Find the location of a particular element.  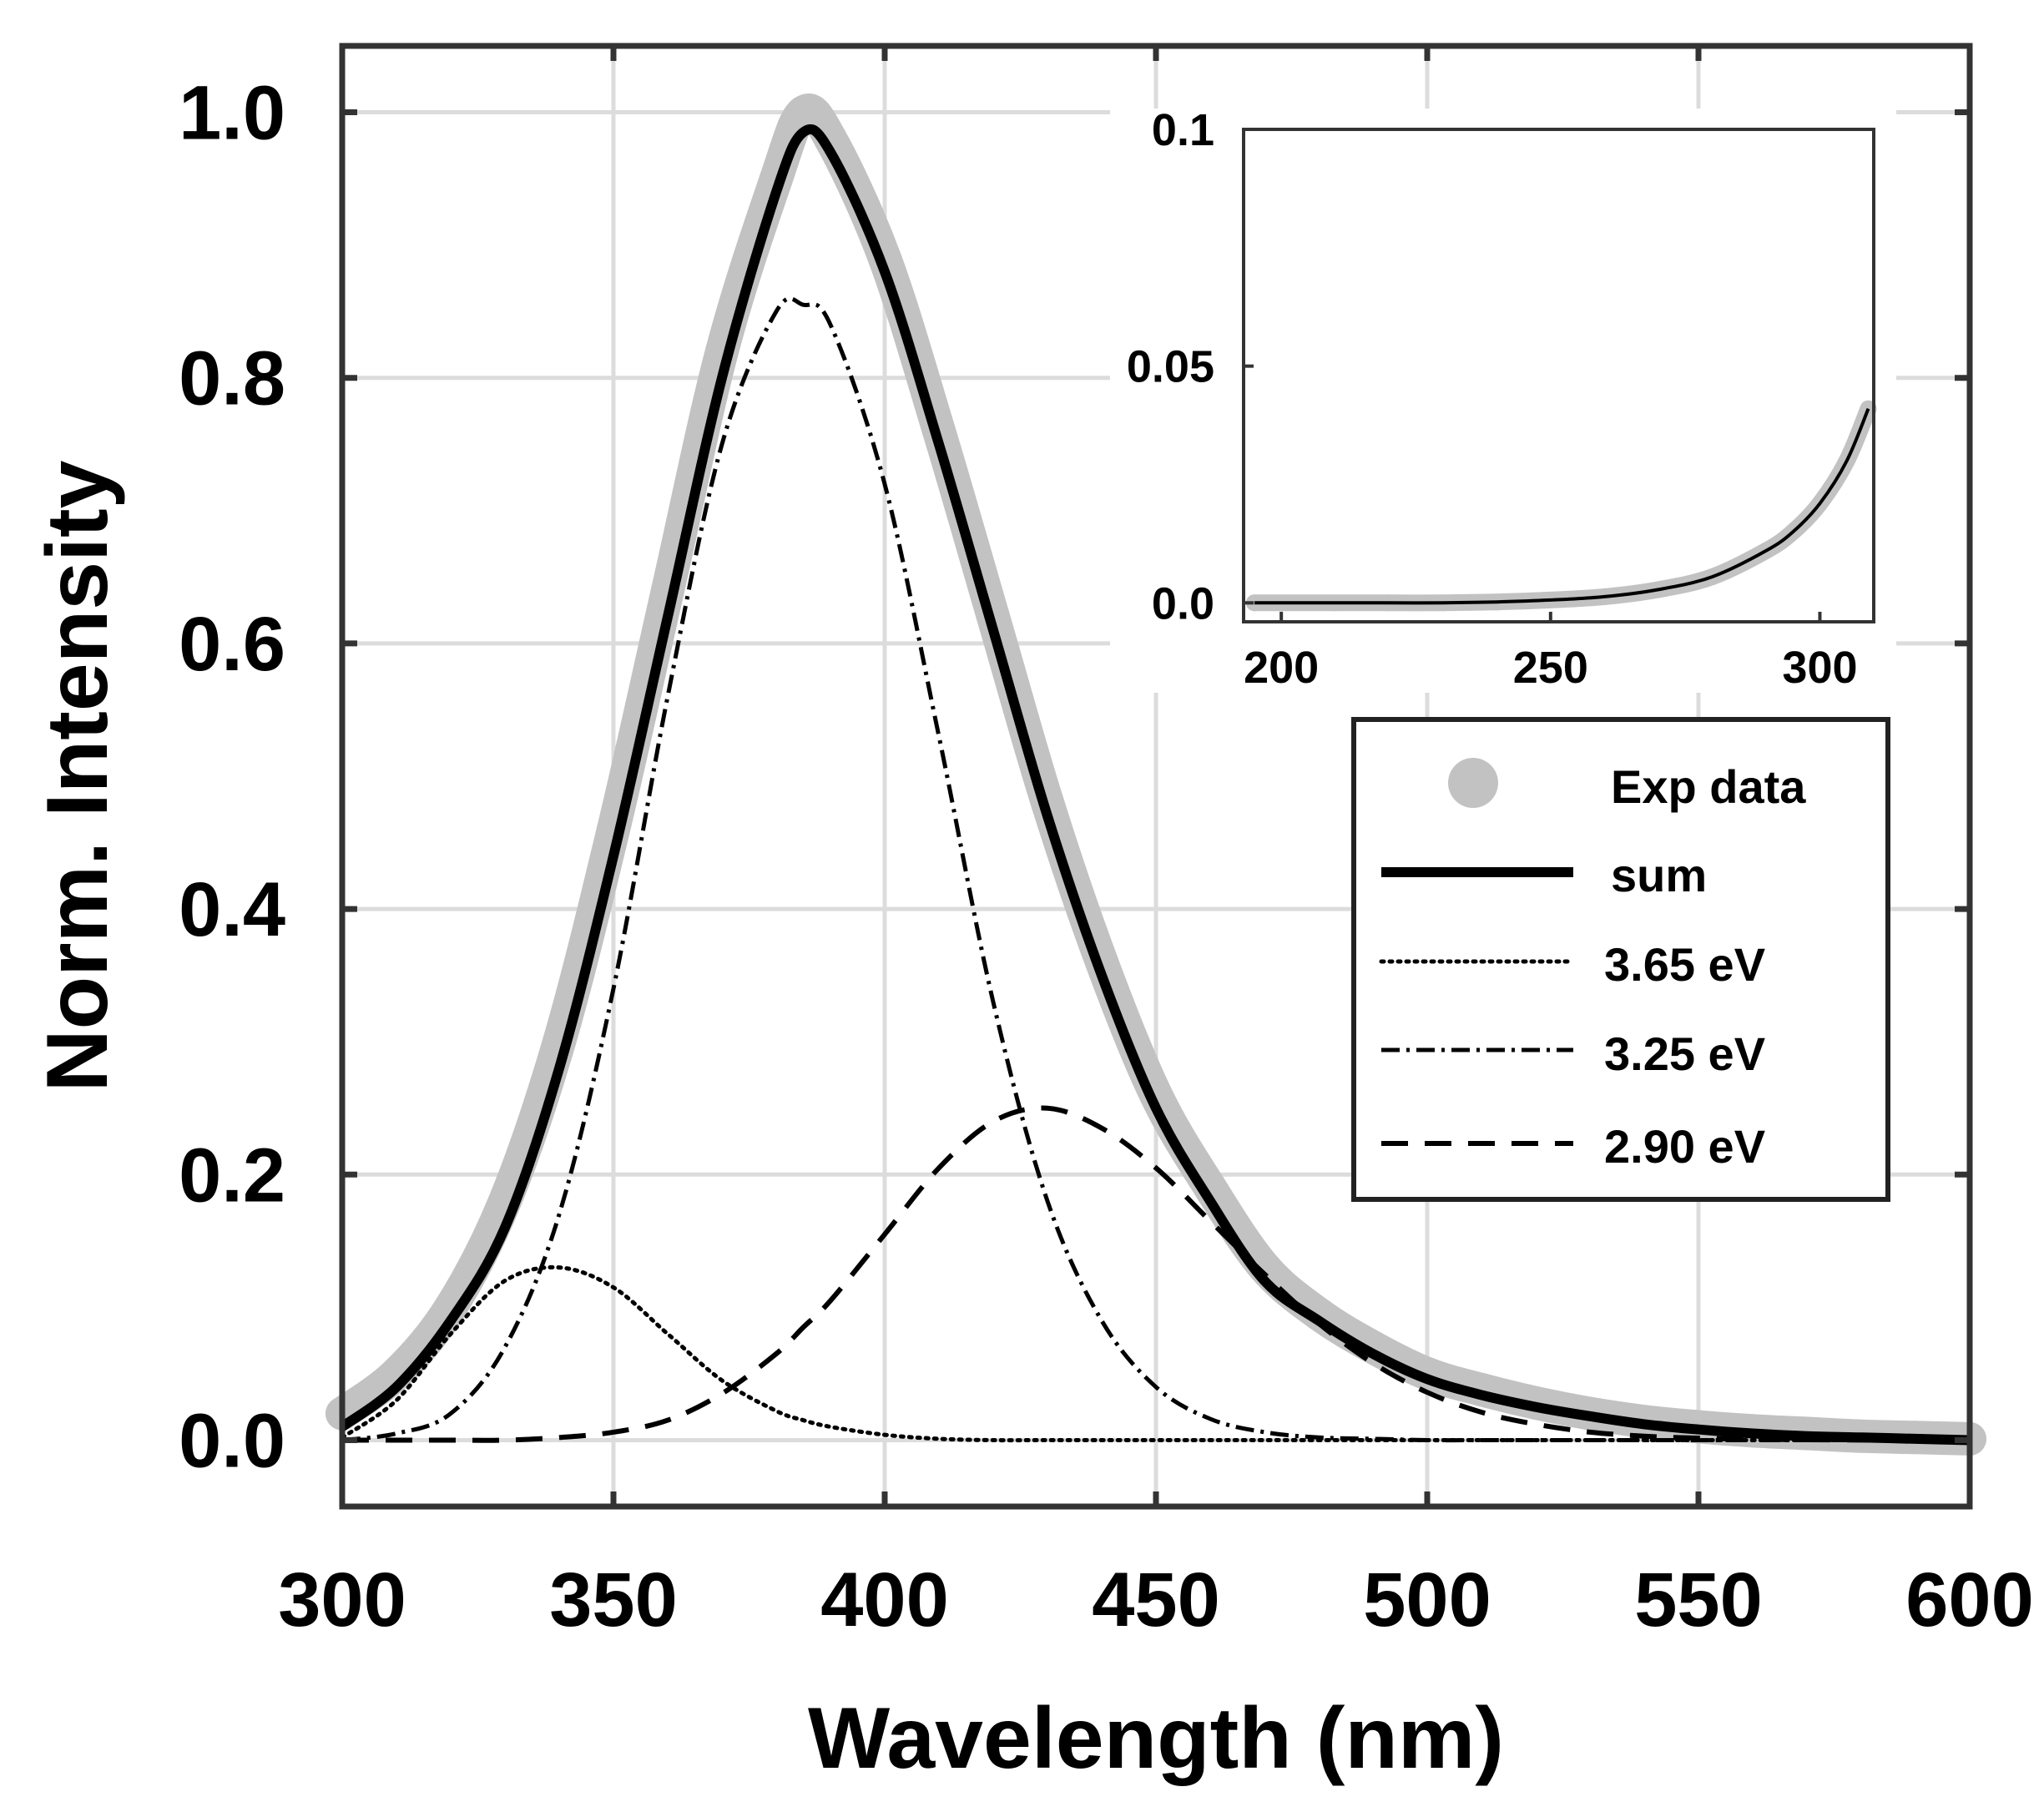

x-tick-label: 450 is located at coordinates (1156, 1600).